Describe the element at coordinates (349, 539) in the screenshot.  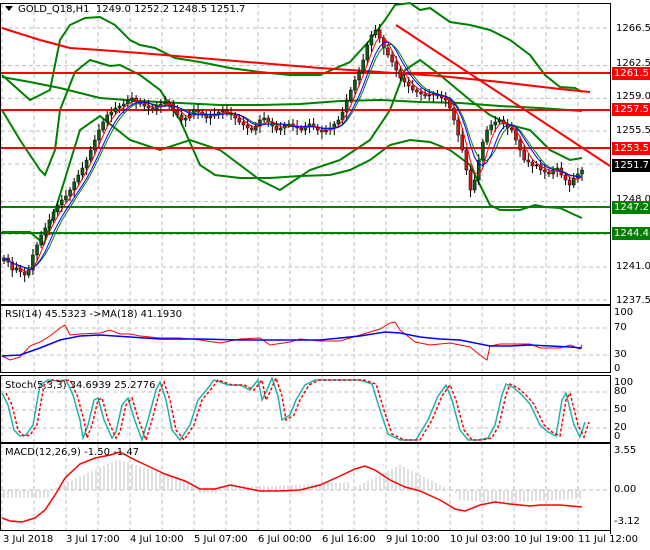
I see `time-label: 6 Jul 16:00` at that location.